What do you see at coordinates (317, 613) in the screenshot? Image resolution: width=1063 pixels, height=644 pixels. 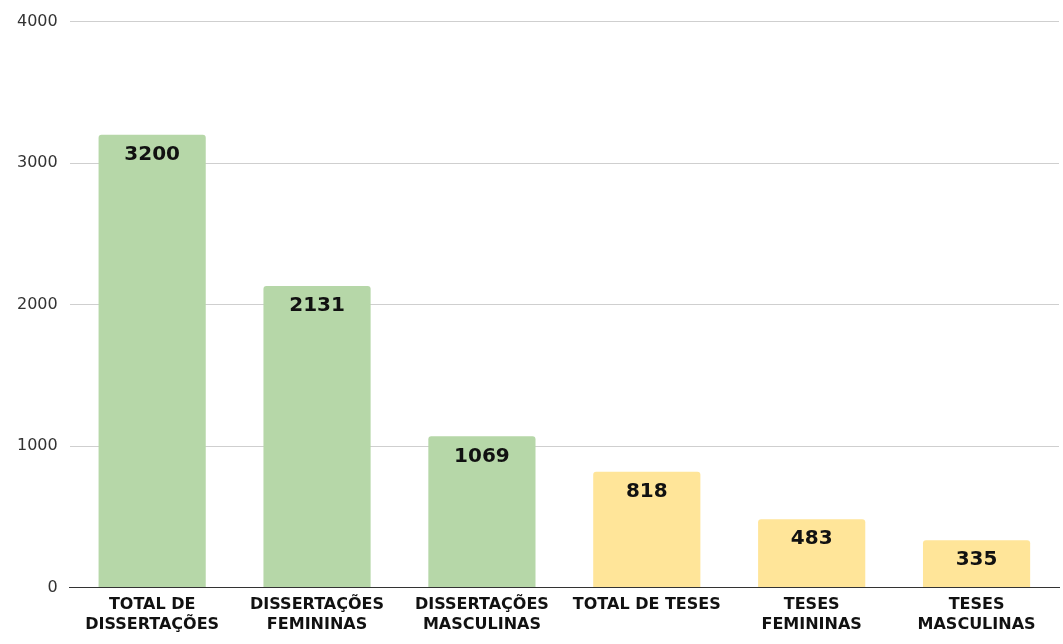 I see `x-tick-label: DISSERTAÇÕES FEMININAS` at bounding box center [317, 613].